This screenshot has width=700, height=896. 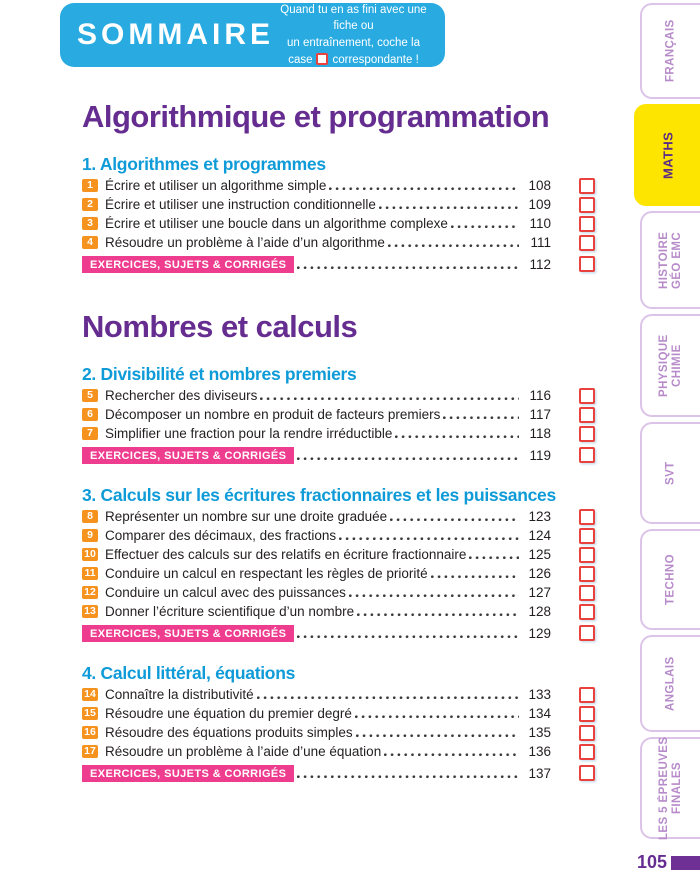 I want to click on tab-maths: MATHS, so click(x=667, y=155).